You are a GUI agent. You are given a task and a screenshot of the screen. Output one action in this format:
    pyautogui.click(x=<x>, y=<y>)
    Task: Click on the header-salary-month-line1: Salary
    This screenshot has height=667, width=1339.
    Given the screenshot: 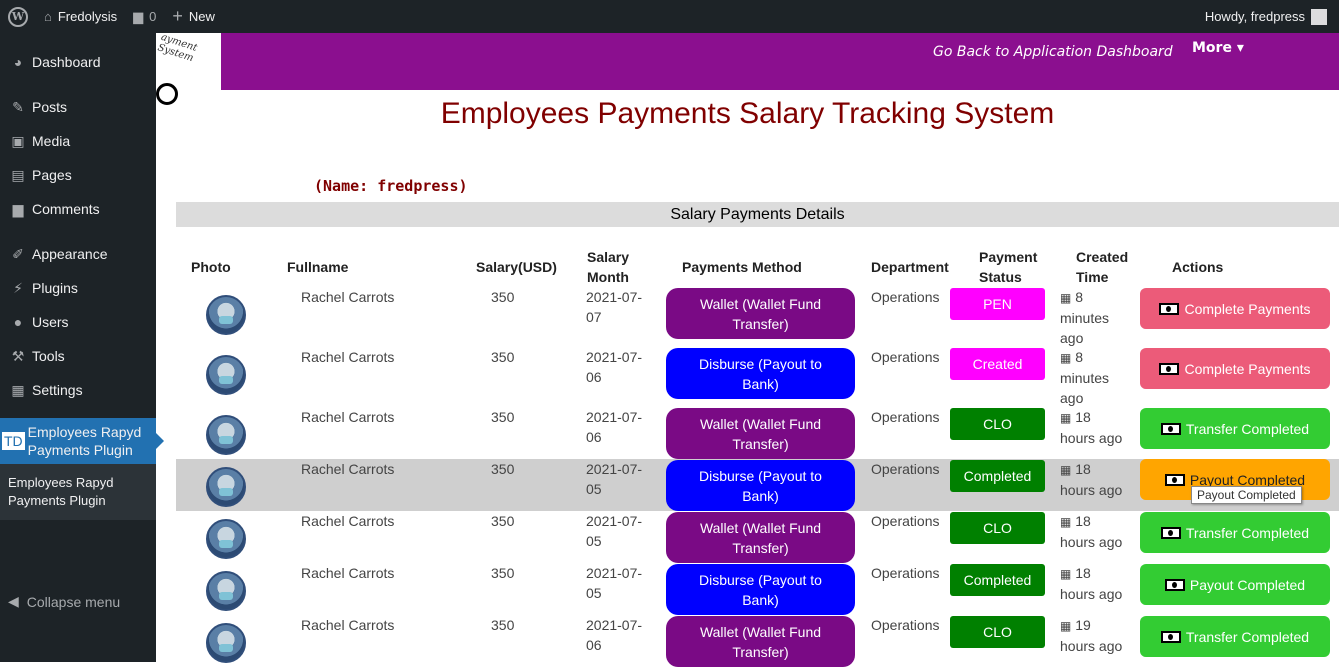 What is the action you would take?
    pyautogui.click(x=608, y=257)
    